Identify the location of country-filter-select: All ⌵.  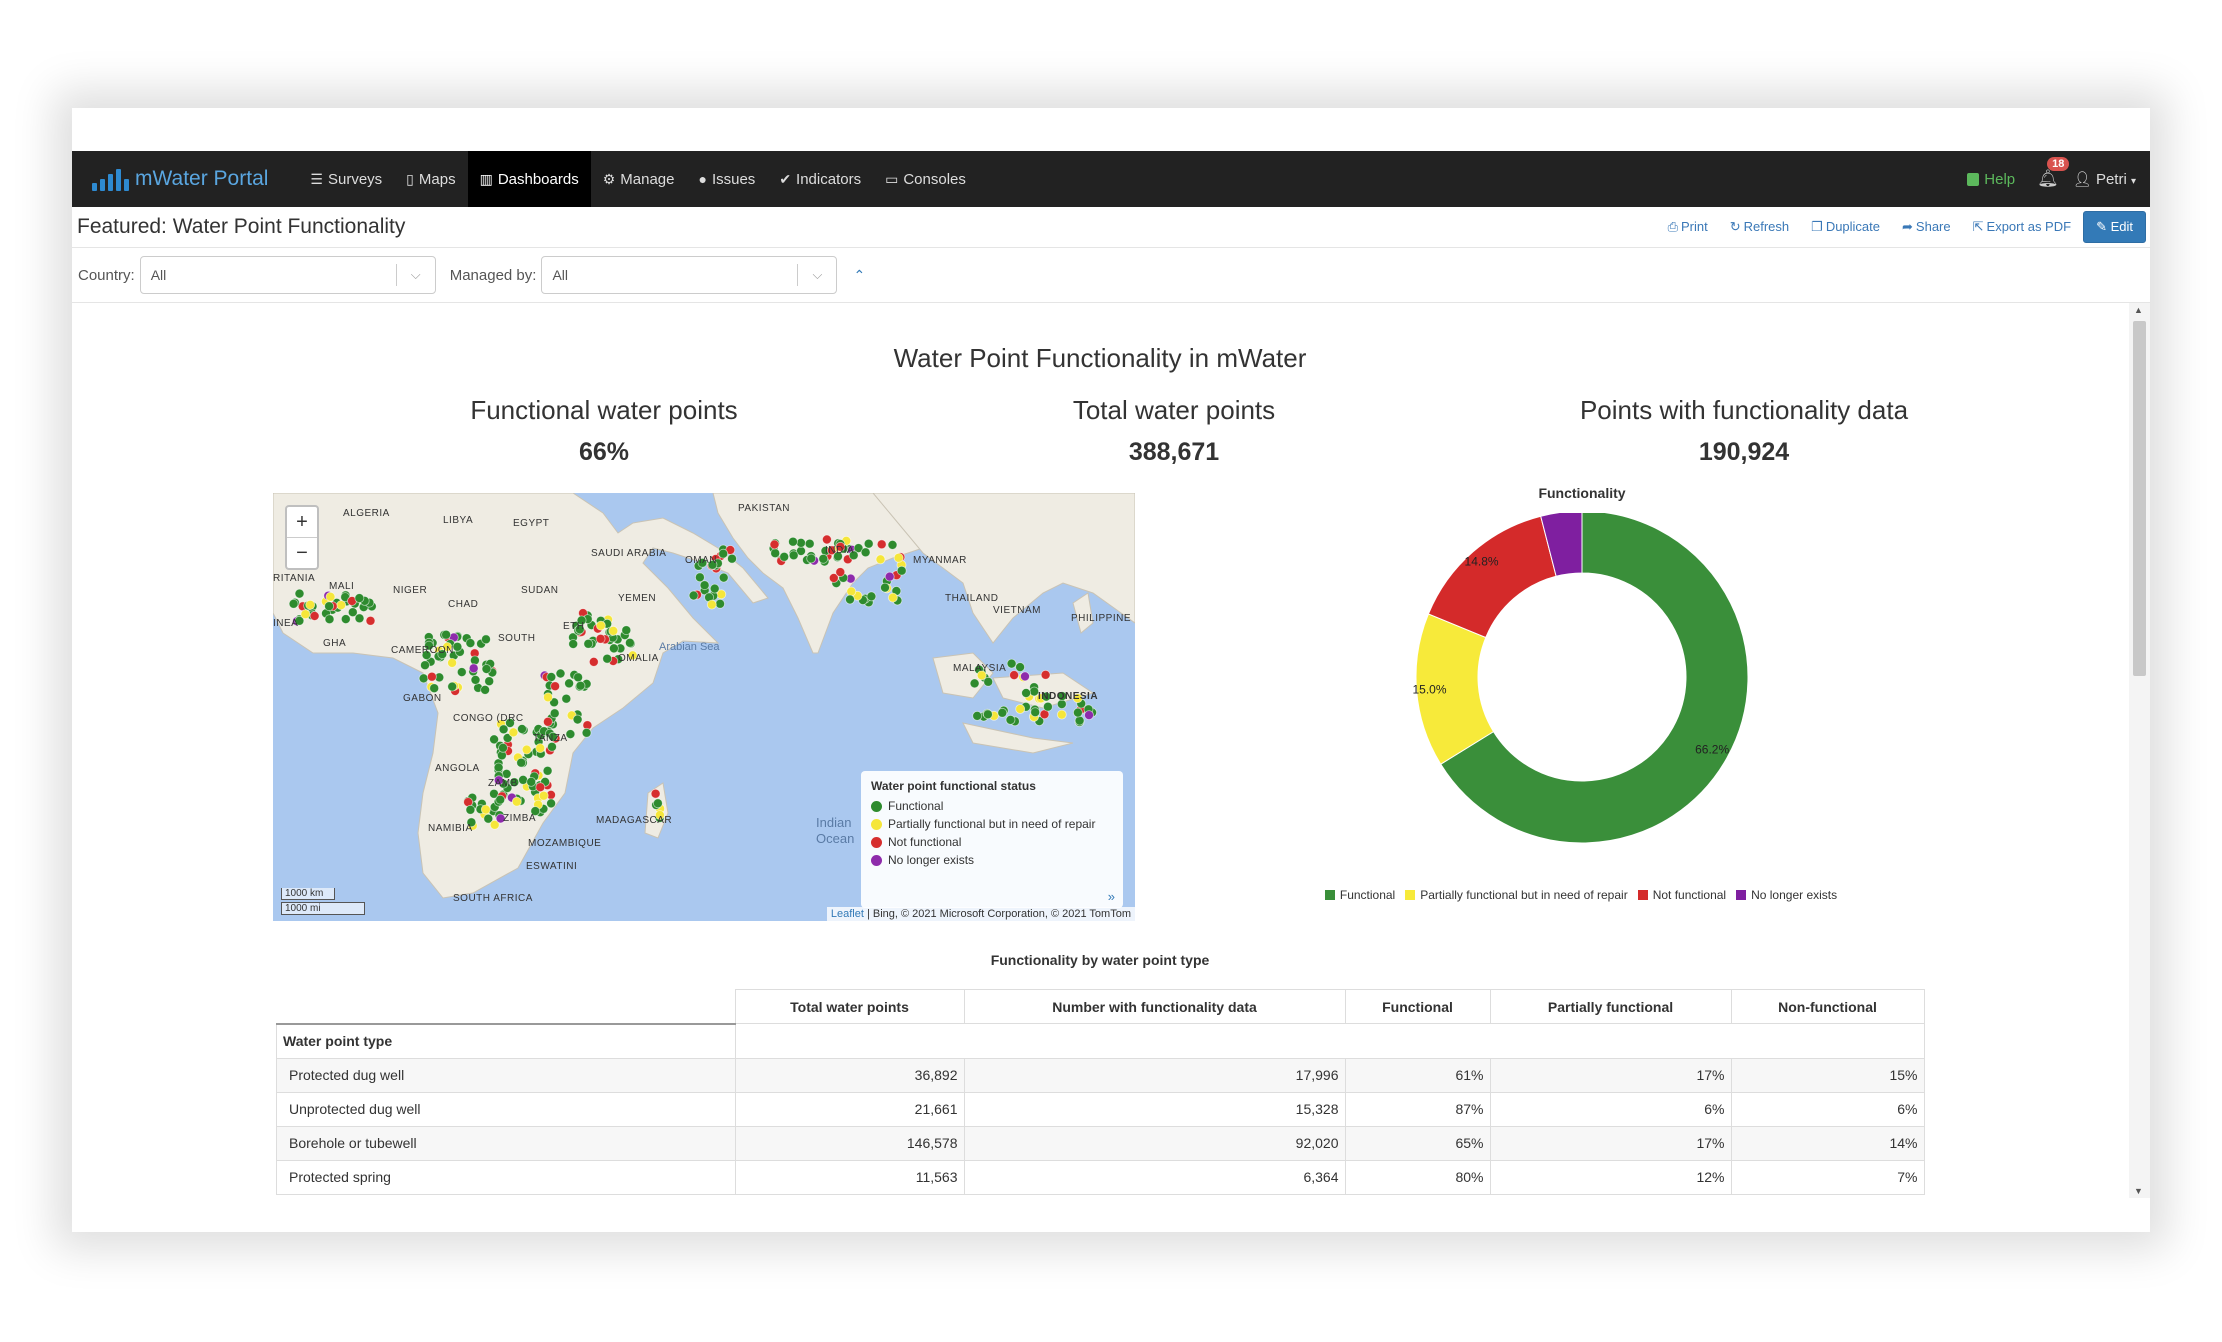
(287, 275).